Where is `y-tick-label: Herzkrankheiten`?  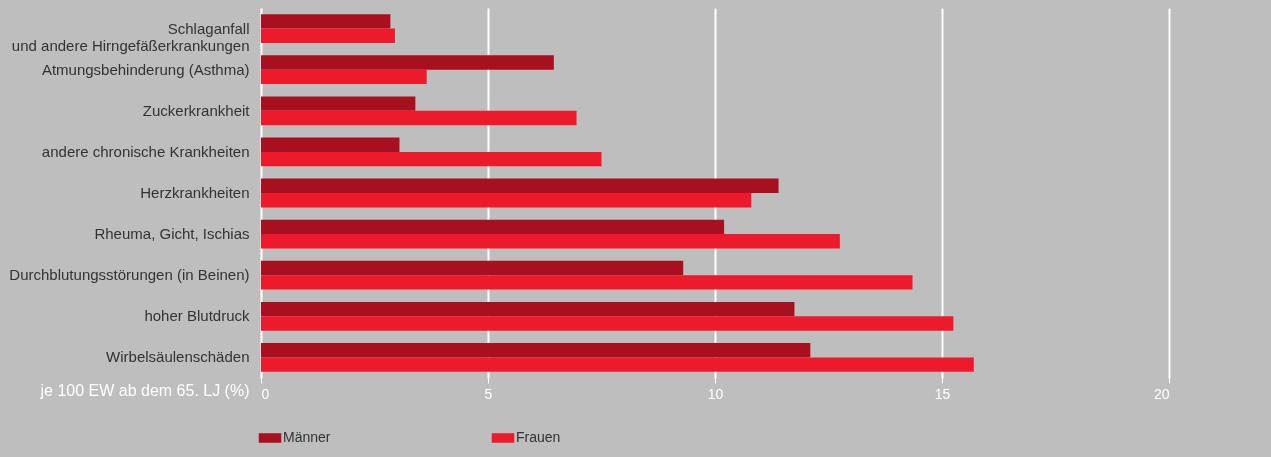 y-tick-label: Herzkrankheiten is located at coordinates (195, 192).